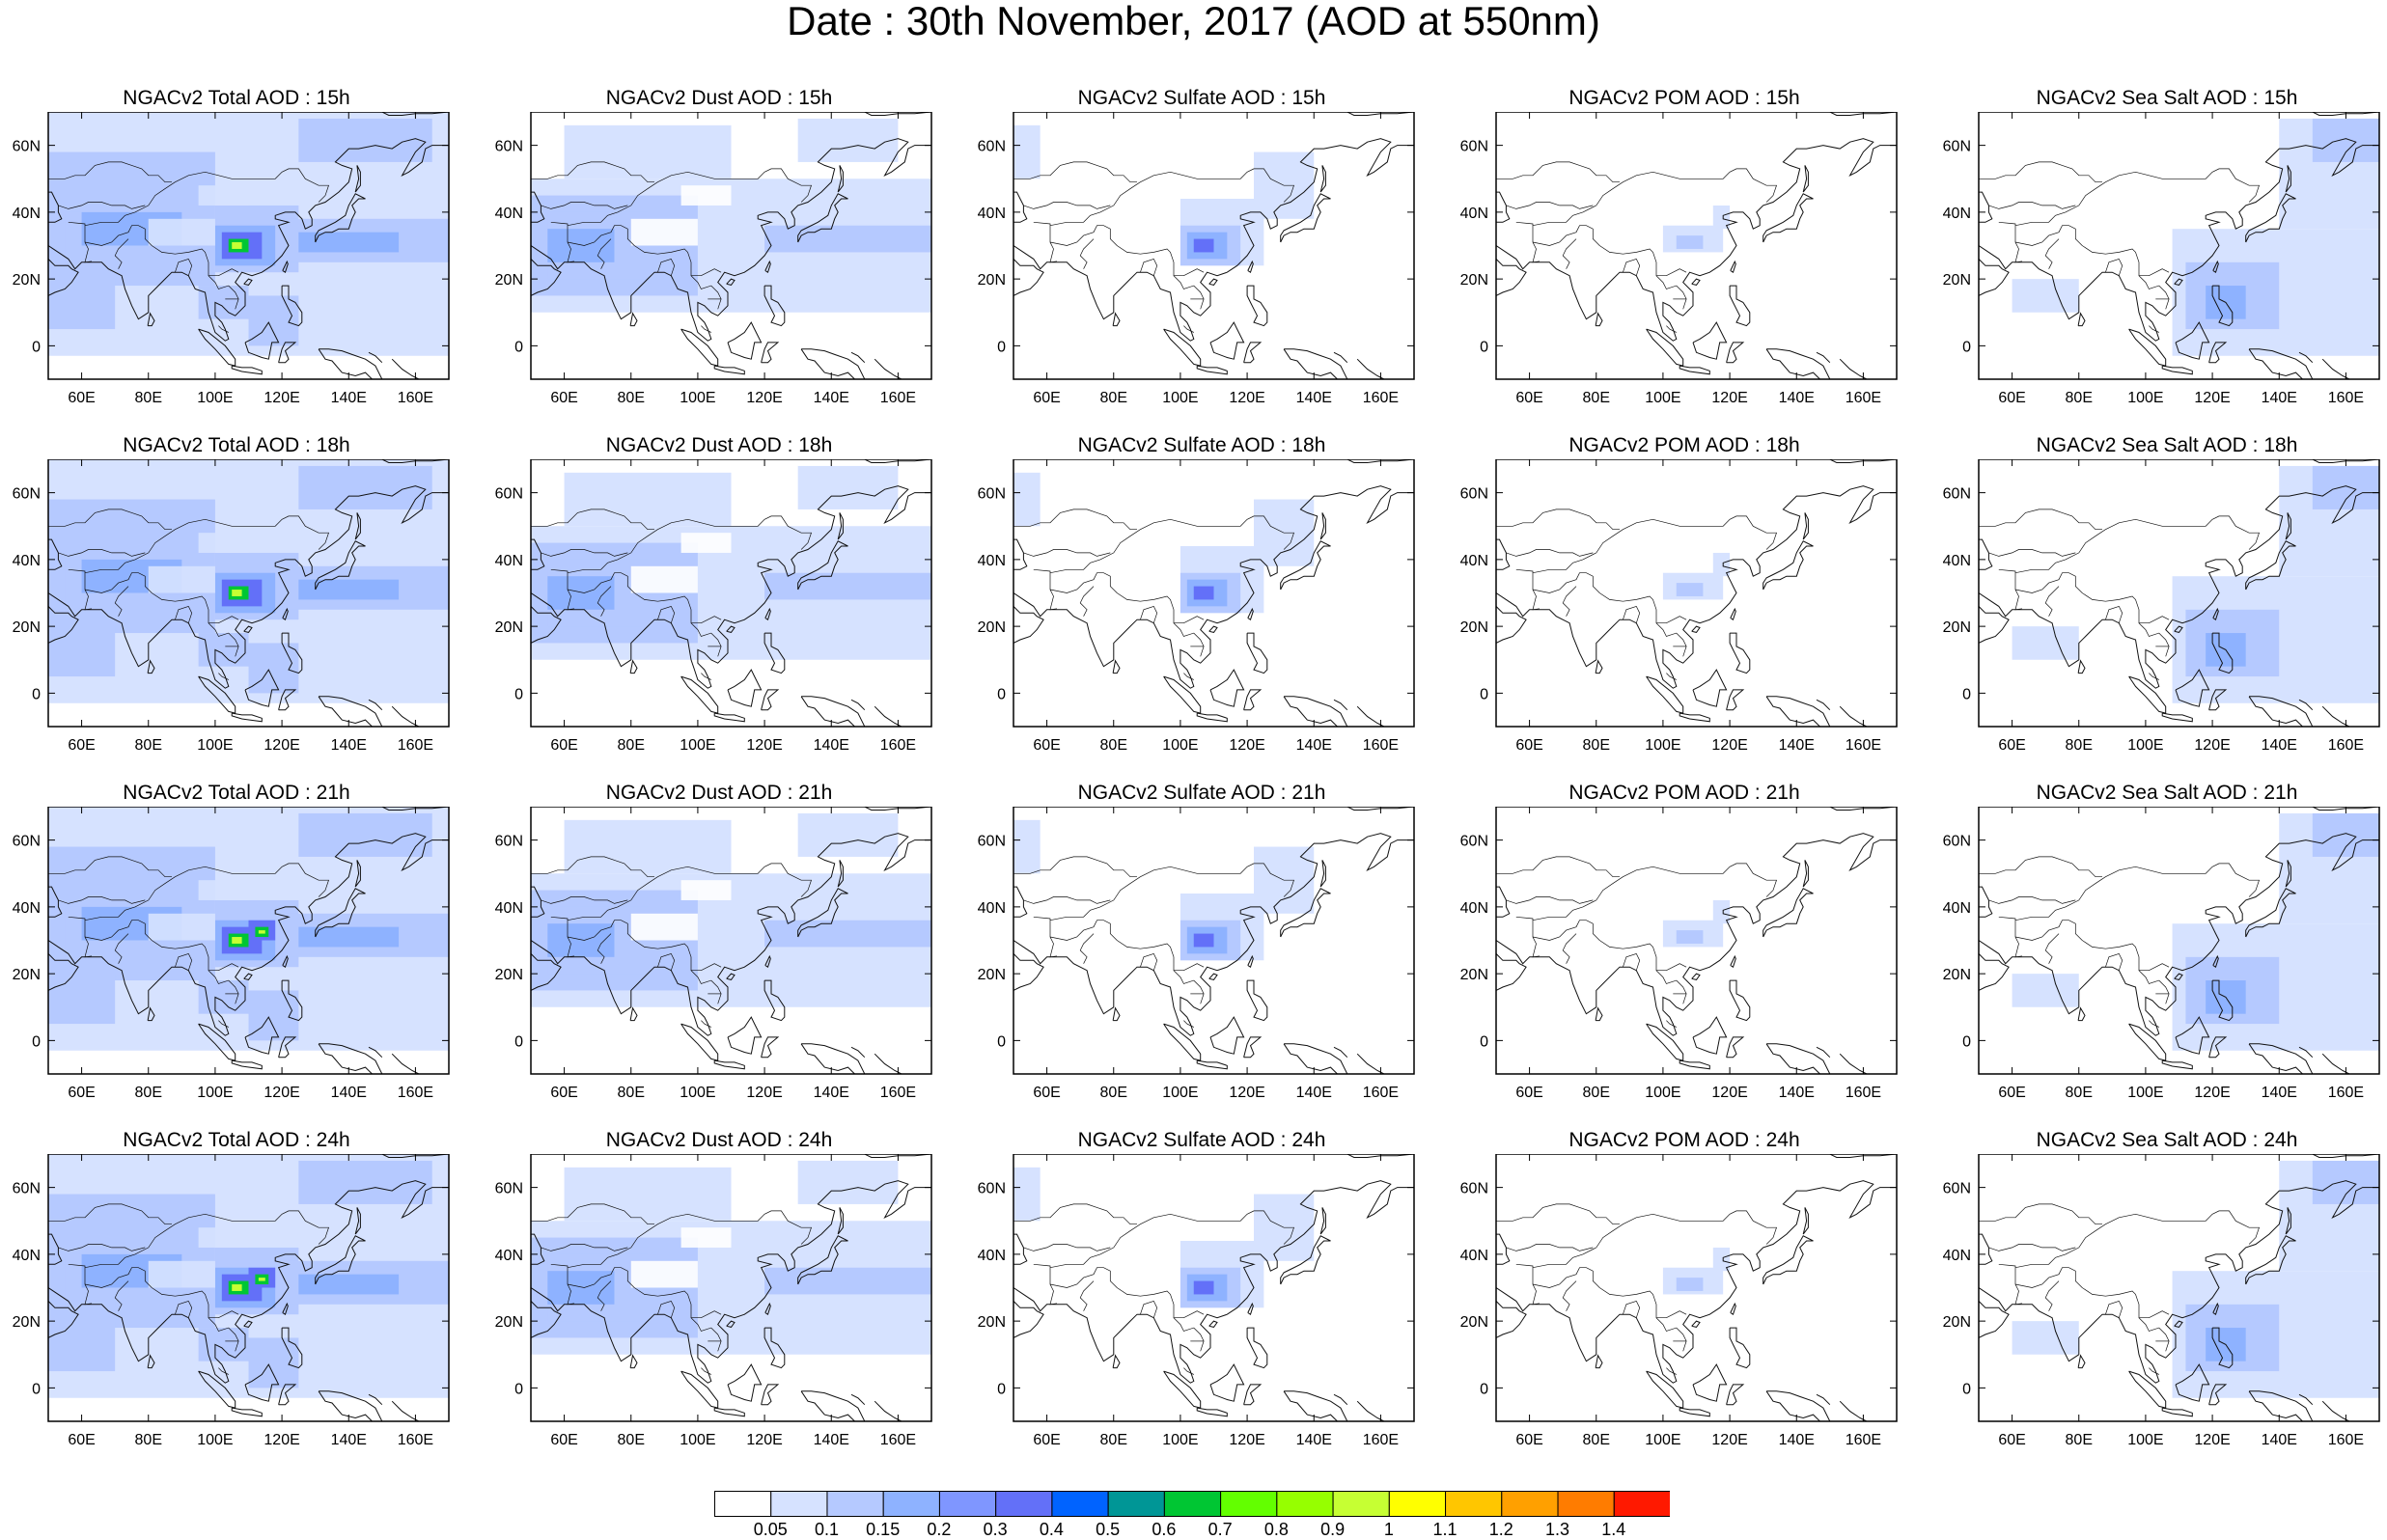 This screenshot has width=2387, height=1540. Describe the element at coordinates (2167, 1140) in the screenshot. I see `panel-title: NGACv2 Sea Salt AOD : 24h` at that location.